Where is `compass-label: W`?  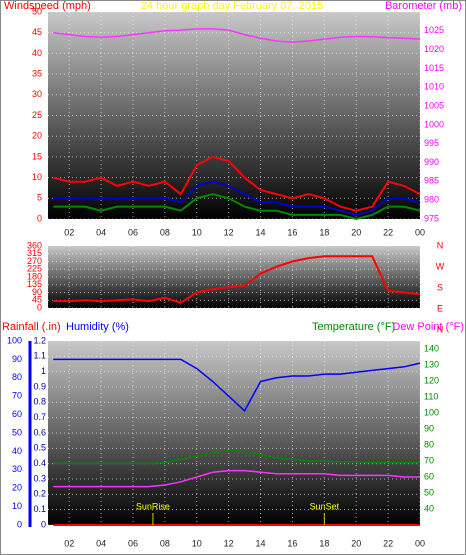
compass-label: W is located at coordinates (440, 266).